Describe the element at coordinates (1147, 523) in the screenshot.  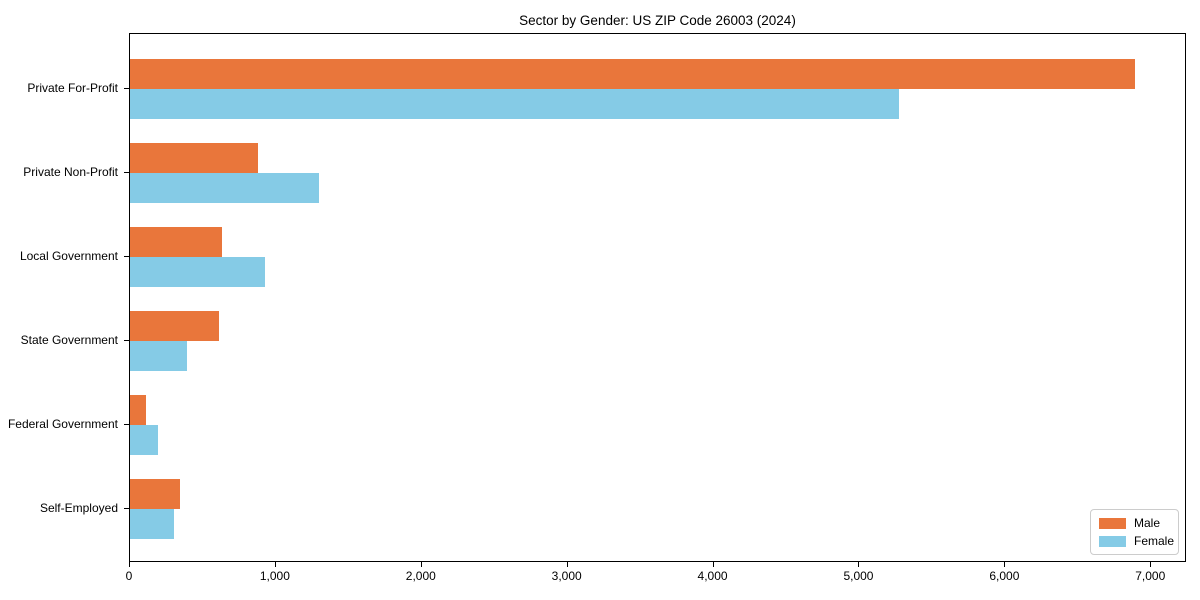
I see `legend-label-male: Male` at that location.